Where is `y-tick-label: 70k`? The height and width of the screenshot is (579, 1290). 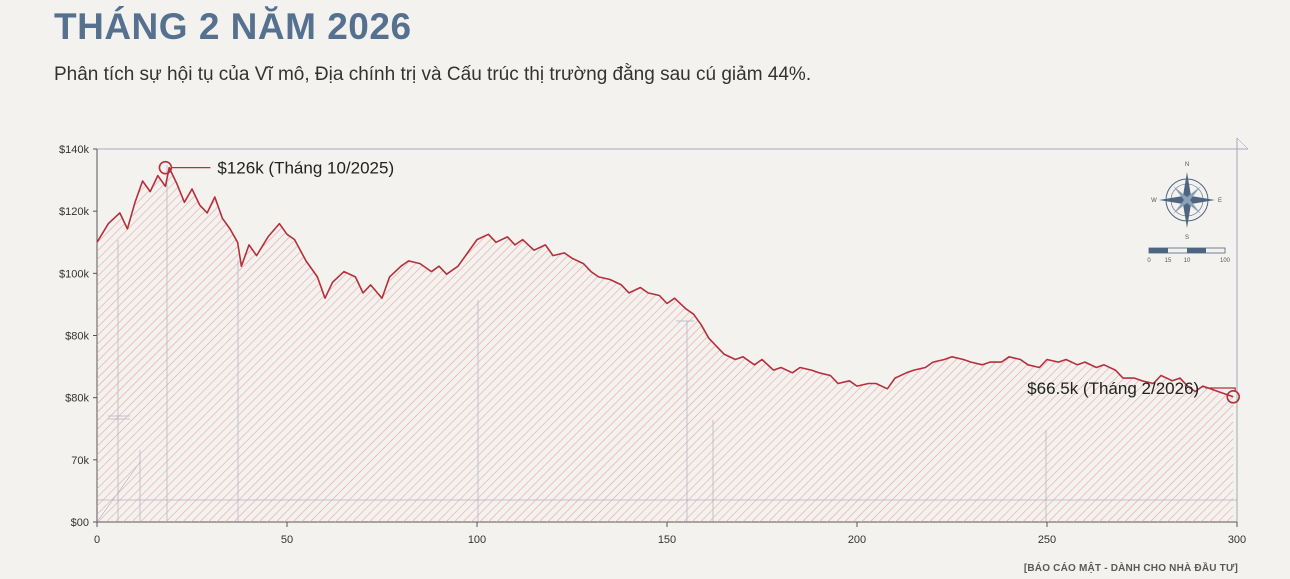 y-tick-label: 70k is located at coordinates (80, 461).